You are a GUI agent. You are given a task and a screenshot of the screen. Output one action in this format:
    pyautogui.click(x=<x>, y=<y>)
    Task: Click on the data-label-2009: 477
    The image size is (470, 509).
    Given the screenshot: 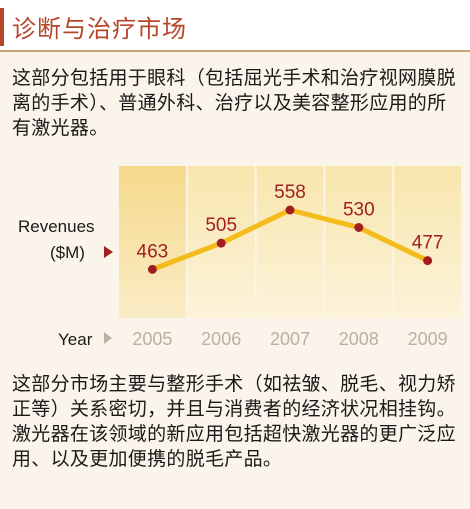 What is the action you would take?
    pyautogui.click(x=428, y=243)
    